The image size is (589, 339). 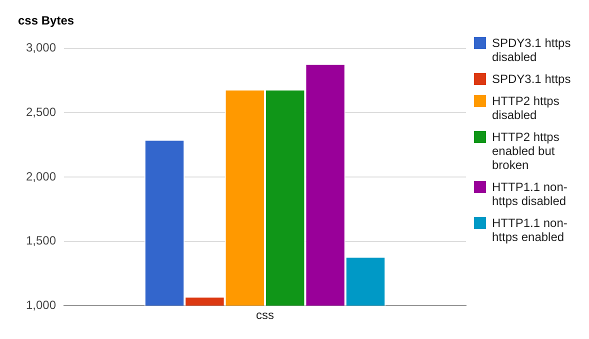 I want to click on legend-label: SPDY3.1 https, so click(x=531, y=79).